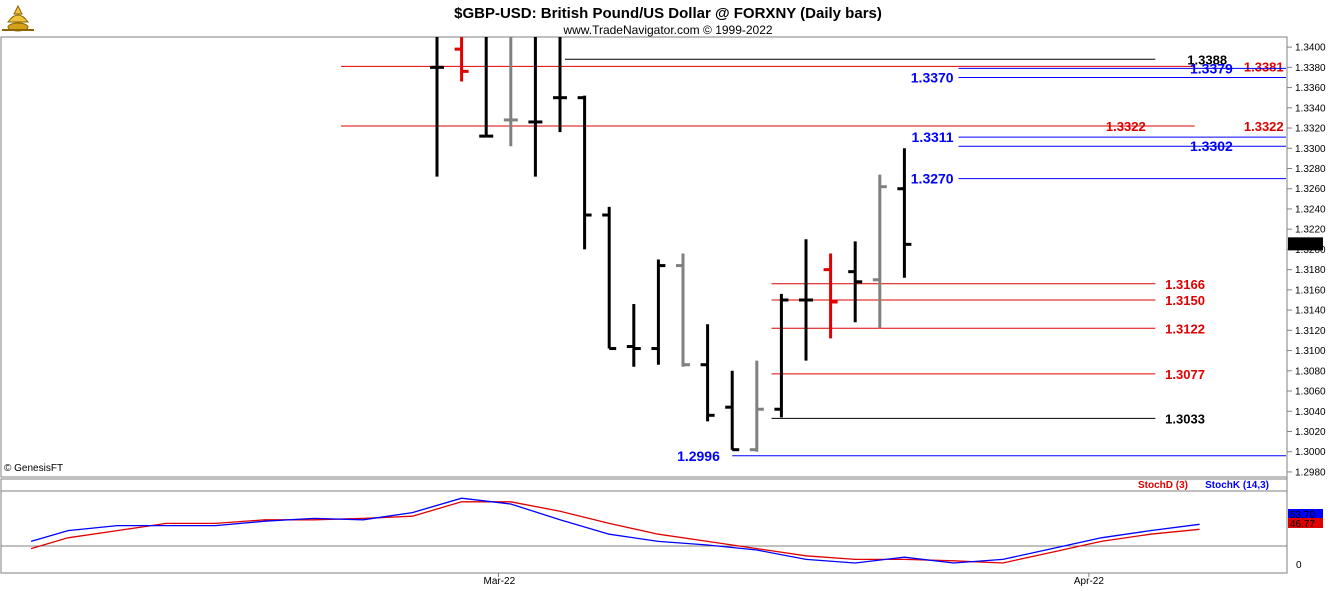  What do you see at coordinates (18, 18) in the screenshot?
I see `genie-lamp-logo` at bounding box center [18, 18].